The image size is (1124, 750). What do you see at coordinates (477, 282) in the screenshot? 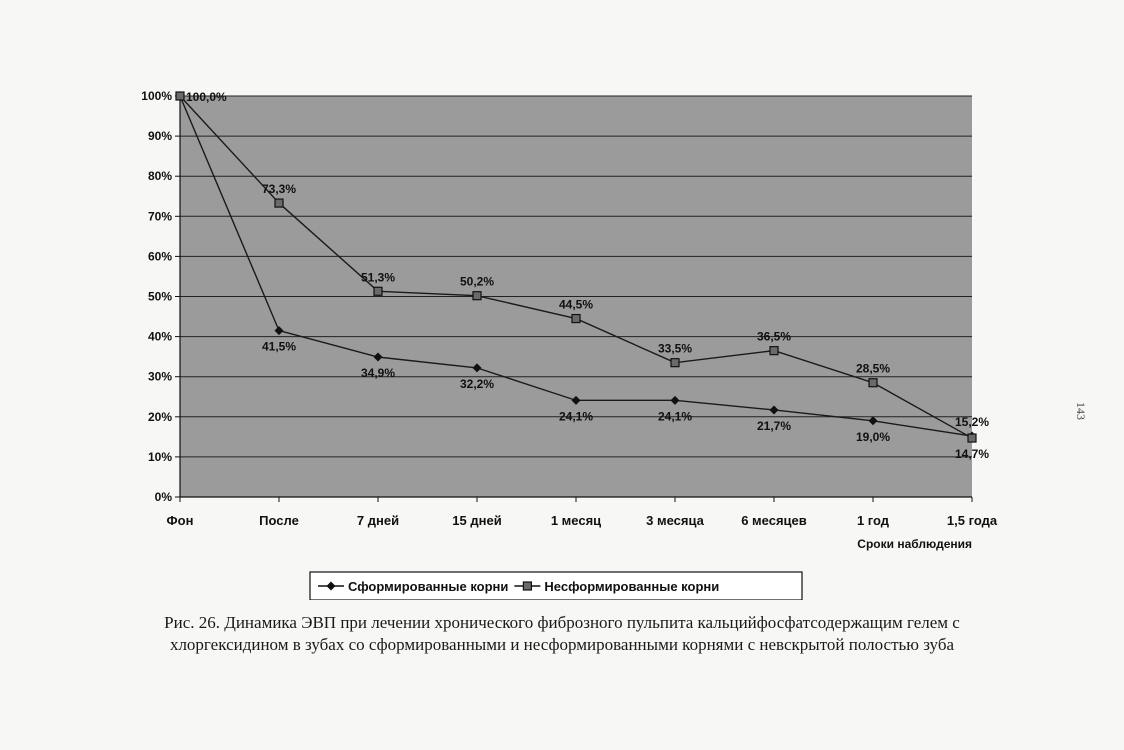
I see `data-label: 50,2%` at bounding box center [477, 282].